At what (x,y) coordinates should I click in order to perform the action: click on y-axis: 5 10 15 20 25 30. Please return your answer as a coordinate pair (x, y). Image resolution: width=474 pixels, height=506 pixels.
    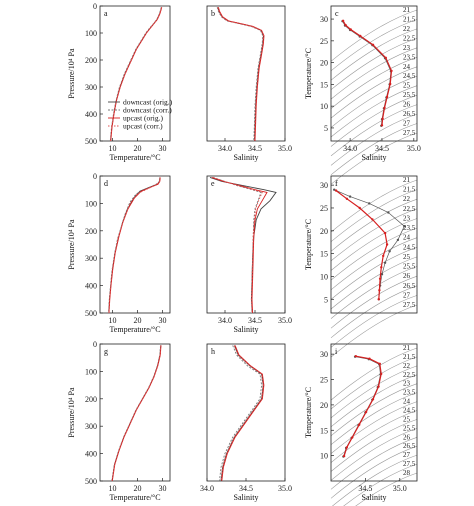
    Looking at the image, I should click on (327, 242).